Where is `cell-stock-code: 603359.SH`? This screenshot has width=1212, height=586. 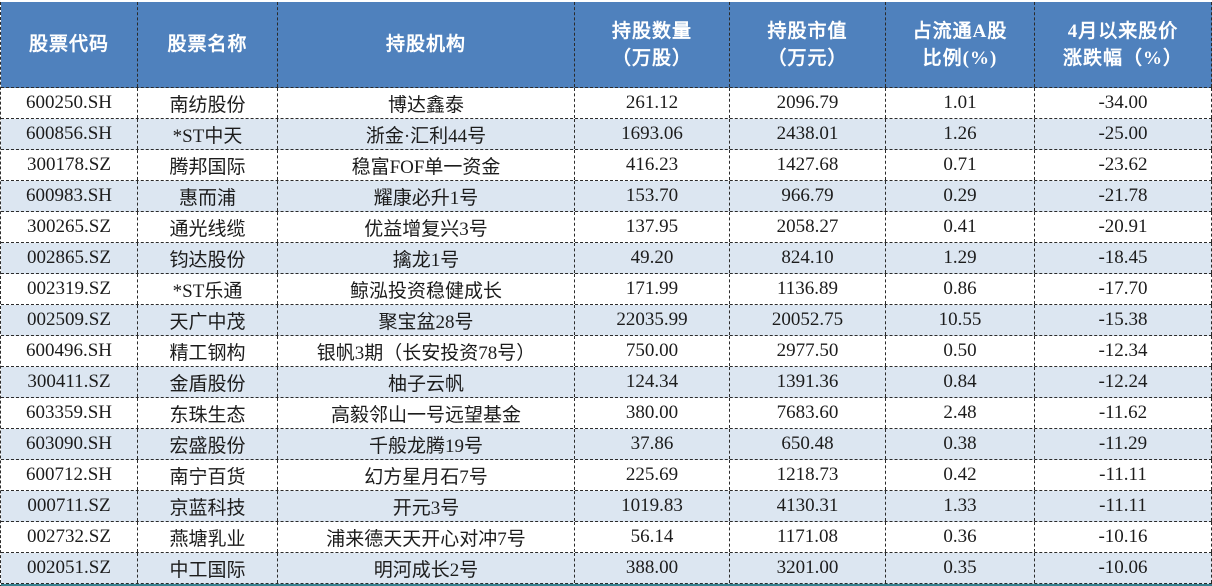 cell-stock-code: 603359.SH is located at coordinates (69, 413).